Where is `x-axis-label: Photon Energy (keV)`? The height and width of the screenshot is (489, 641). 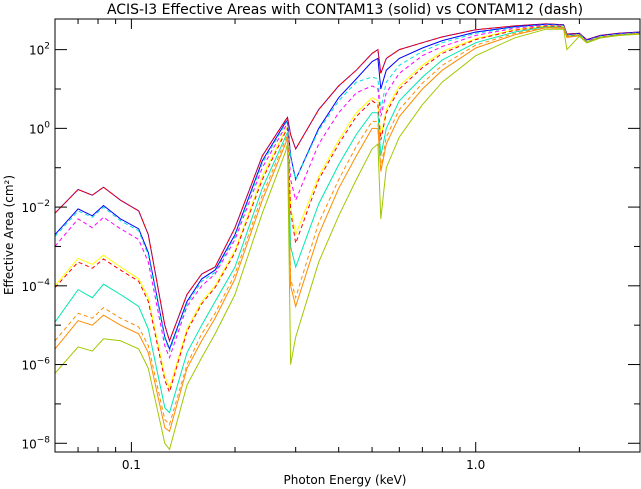
x-axis-label: Photon Energy (keV) is located at coordinates (345, 480).